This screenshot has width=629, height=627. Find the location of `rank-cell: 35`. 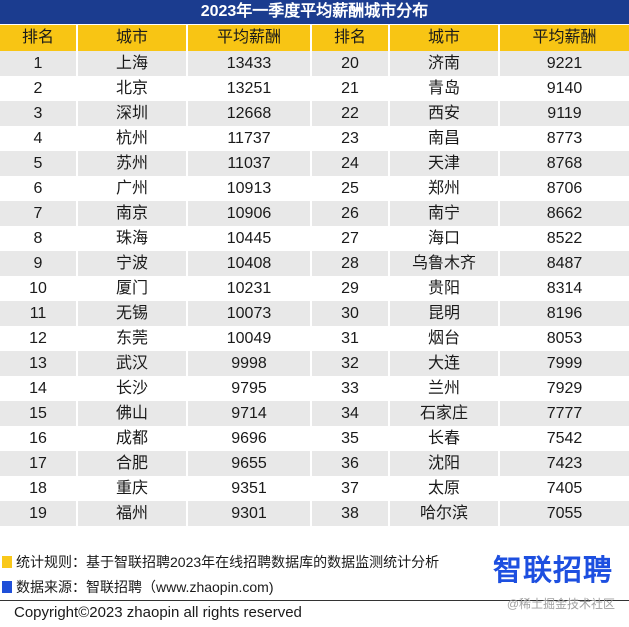

rank-cell: 35 is located at coordinates (351, 438).